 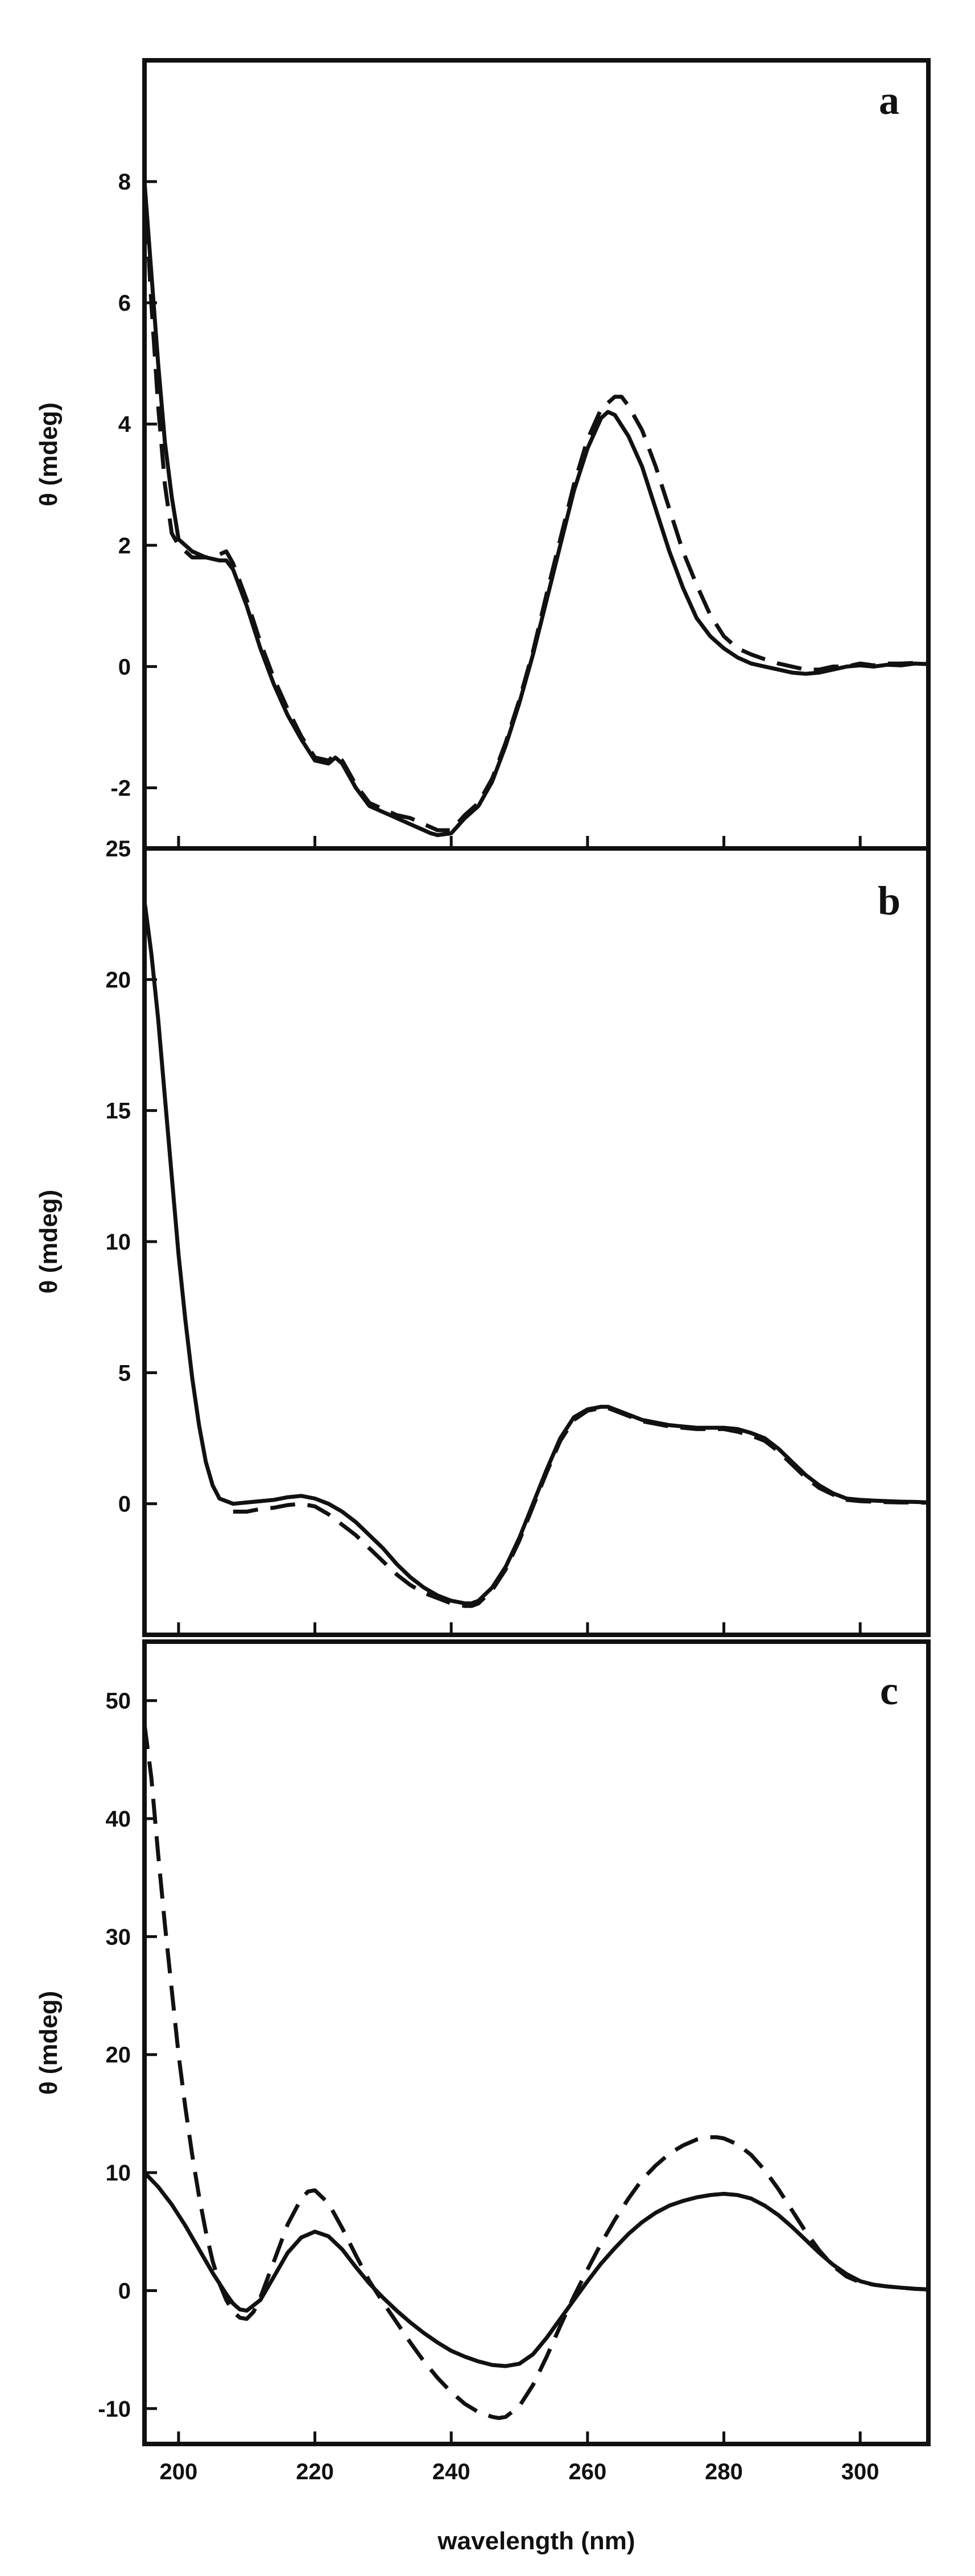 What do you see at coordinates (124, 545) in the screenshot?
I see `y-tick-label: 2` at bounding box center [124, 545].